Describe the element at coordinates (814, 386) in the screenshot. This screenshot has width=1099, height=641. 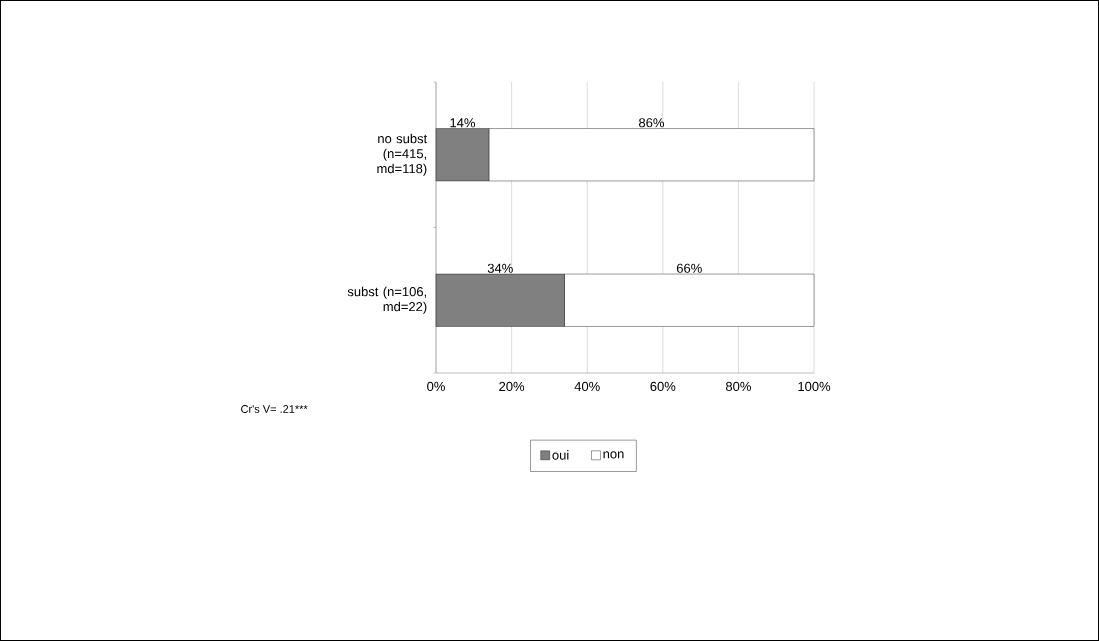
I see `x-tick-label: 100%` at that location.